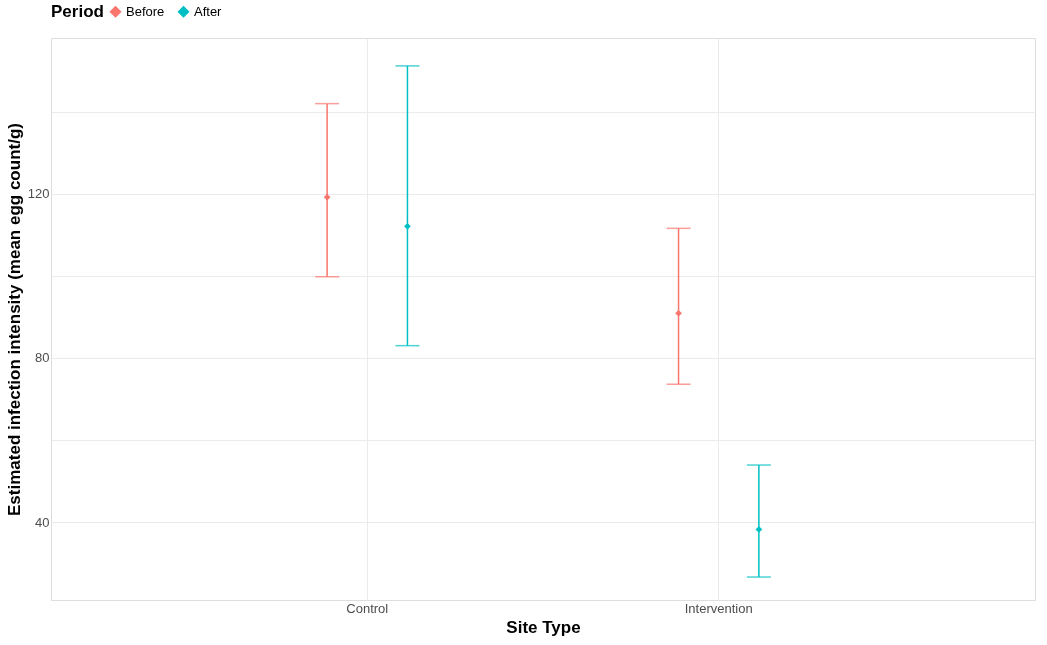  What do you see at coordinates (42, 522) in the screenshot?
I see `y-tick-label: 40` at bounding box center [42, 522].